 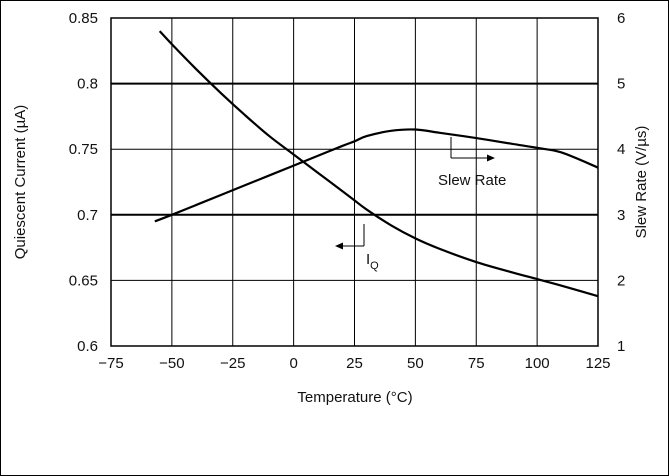 What do you see at coordinates (621, 18) in the screenshot?
I see `y-right-tick-label: 6` at bounding box center [621, 18].